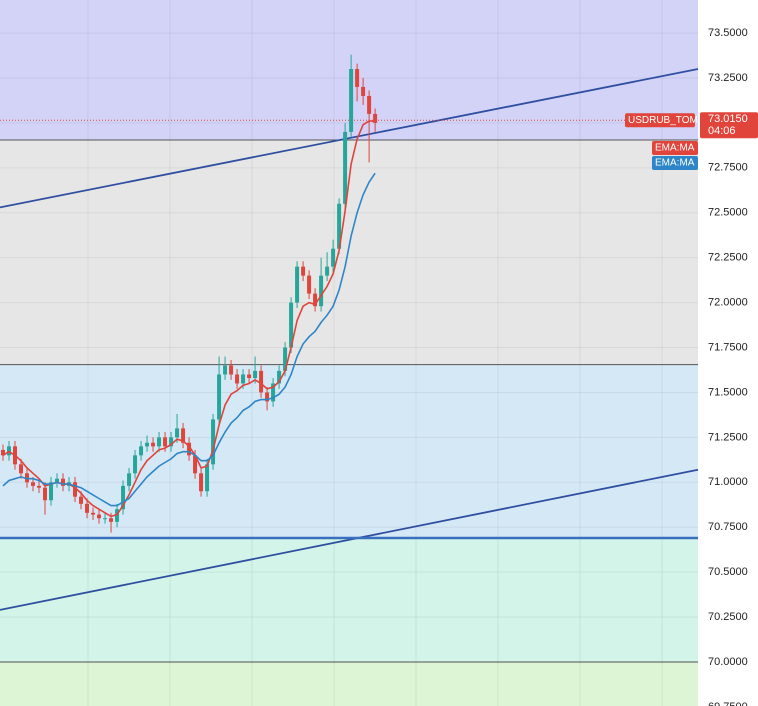  What do you see at coordinates (728, 33) in the screenshot?
I see `y-tick-label: 73.5000` at bounding box center [728, 33].